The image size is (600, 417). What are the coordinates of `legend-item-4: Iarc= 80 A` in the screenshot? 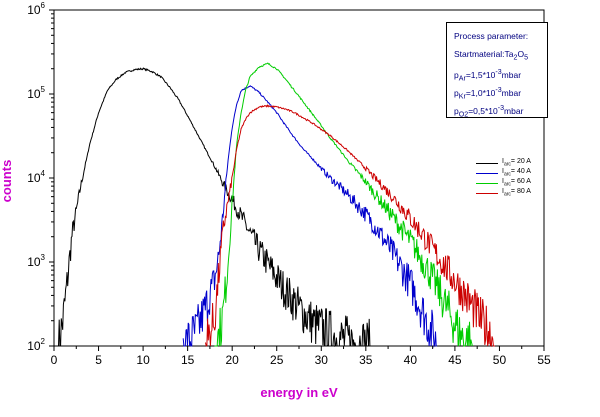 It's located at (516, 193).